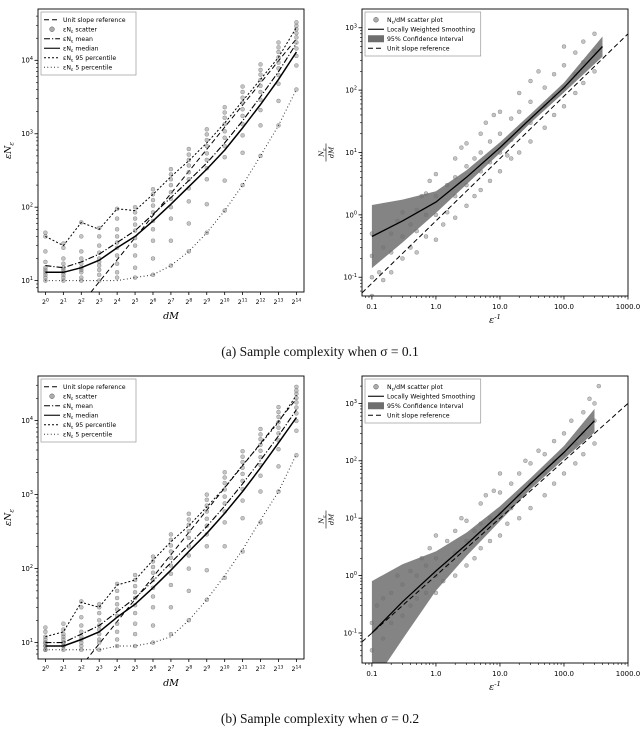  What do you see at coordinates (320, 351) in the screenshot?
I see `caption-a: (a) Sample complexity when σ = 0.1` at bounding box center [320, 351].